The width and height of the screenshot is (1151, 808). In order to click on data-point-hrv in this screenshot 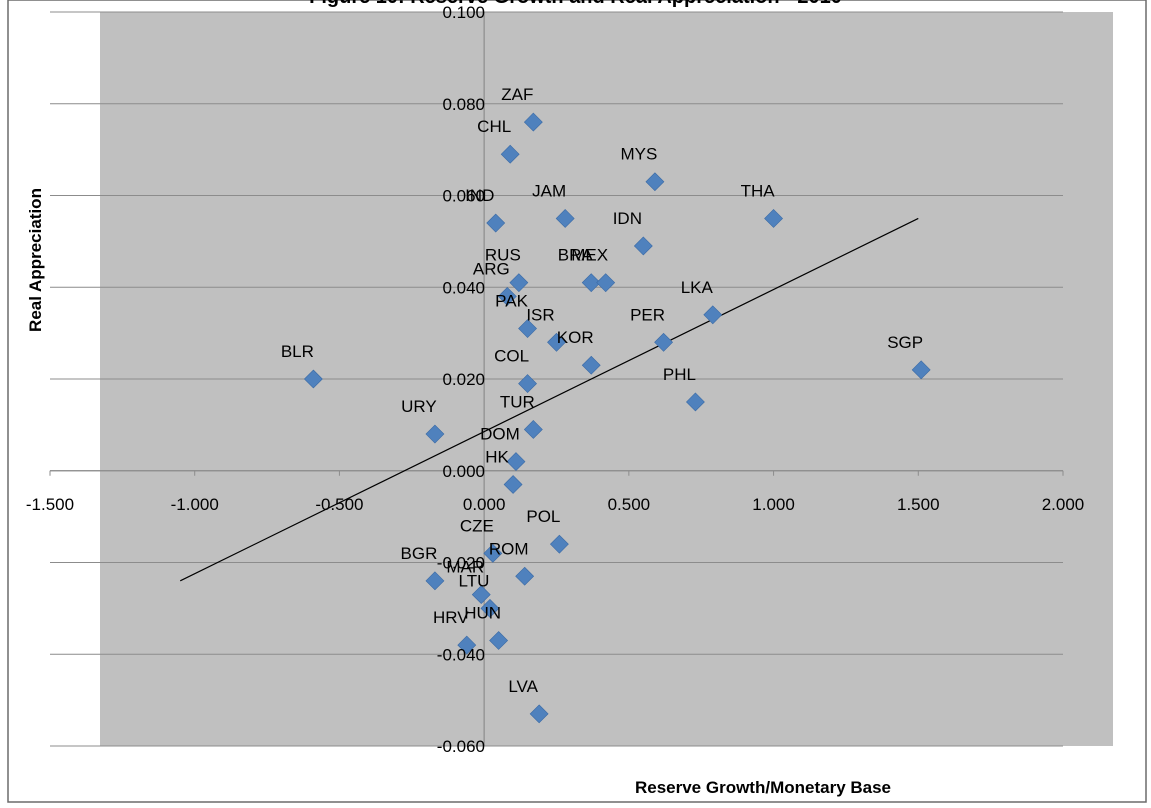, I will do `click(467, 645)`.